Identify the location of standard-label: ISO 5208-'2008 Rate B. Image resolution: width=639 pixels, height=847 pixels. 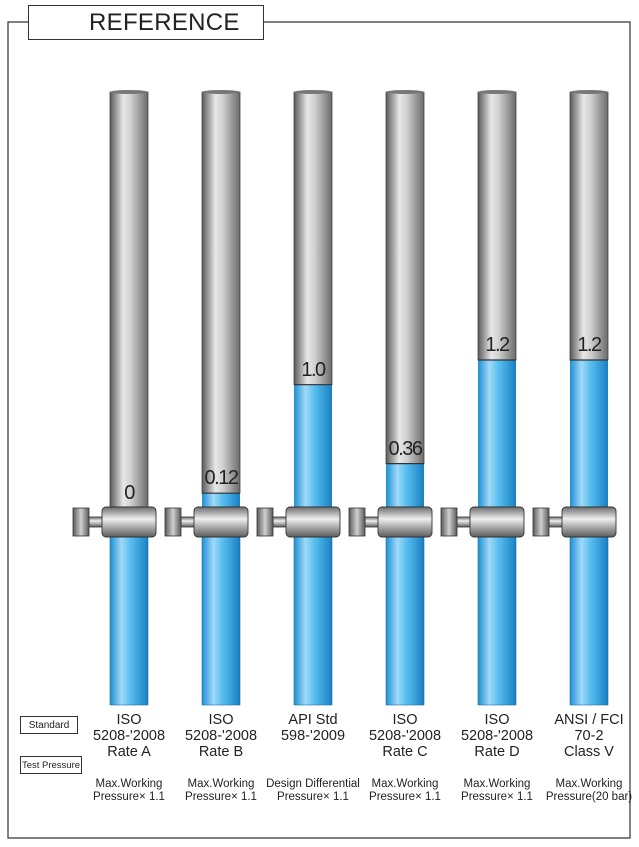
(221, 736).